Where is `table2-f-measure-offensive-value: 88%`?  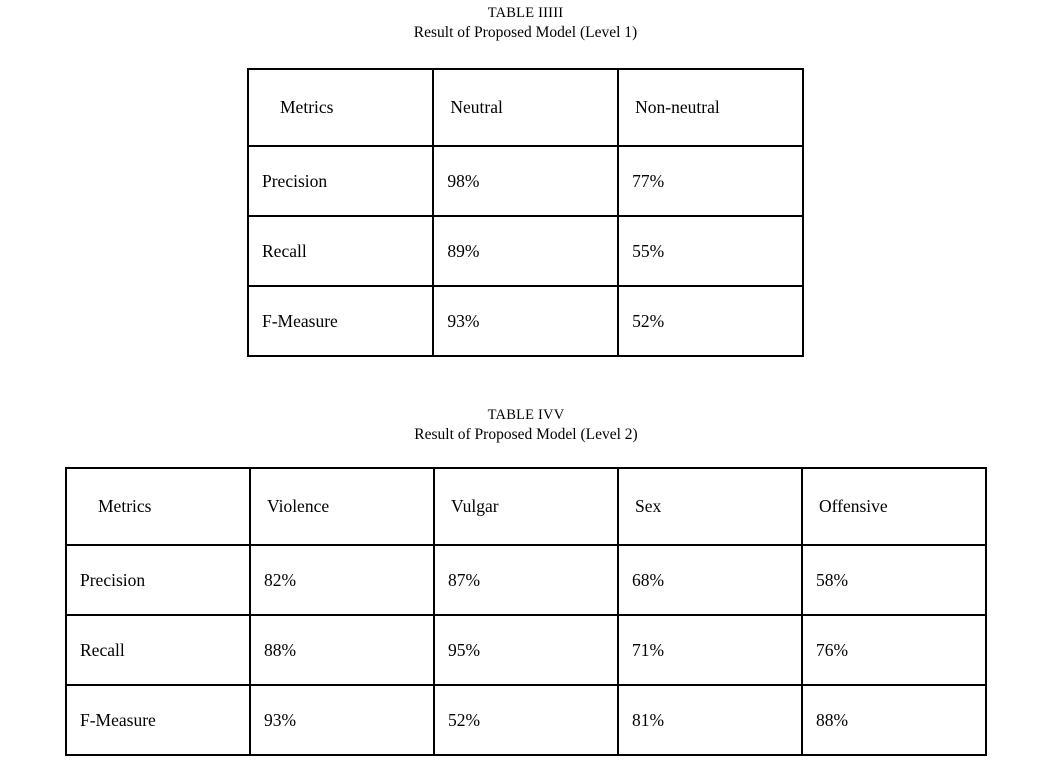 table2-f-measure-offensive-value: 88% is located at coordinates (894, 720).